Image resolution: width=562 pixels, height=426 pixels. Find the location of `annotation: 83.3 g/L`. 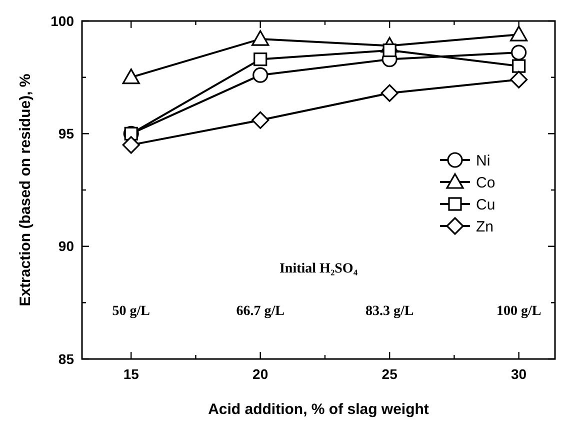

annotation: 83.3 g/L is located at coordinates (389, 311).